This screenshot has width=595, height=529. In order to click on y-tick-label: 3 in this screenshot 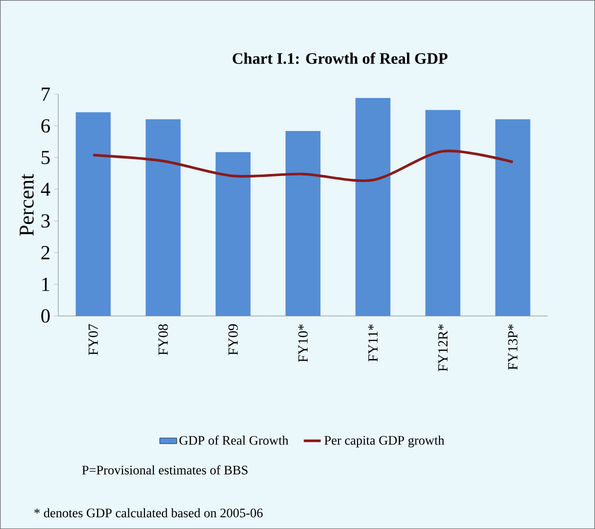, I will do `click(45, 221)`.